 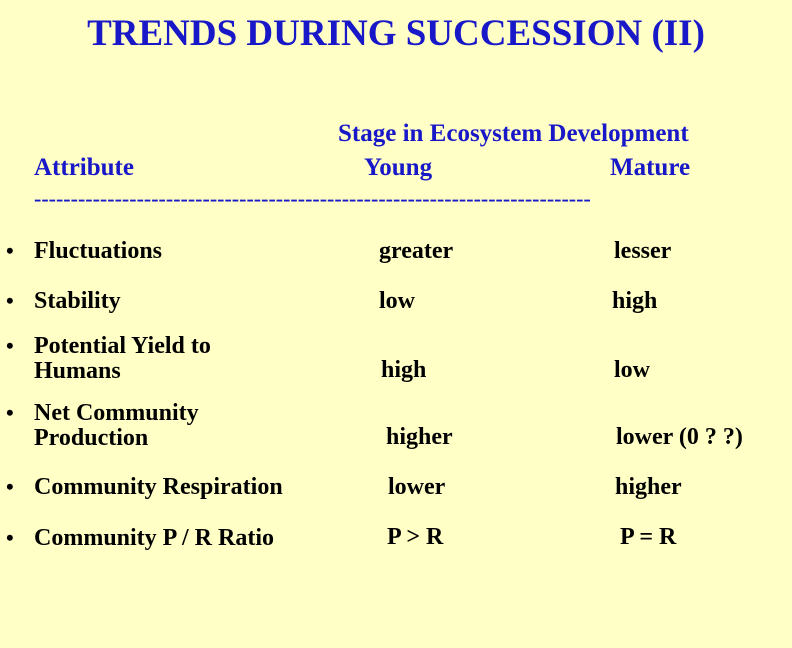 What do you see at coordinates (648, 537) in the screenshot?
I see `mature-value: P = R` at bounding box center [648, 537].